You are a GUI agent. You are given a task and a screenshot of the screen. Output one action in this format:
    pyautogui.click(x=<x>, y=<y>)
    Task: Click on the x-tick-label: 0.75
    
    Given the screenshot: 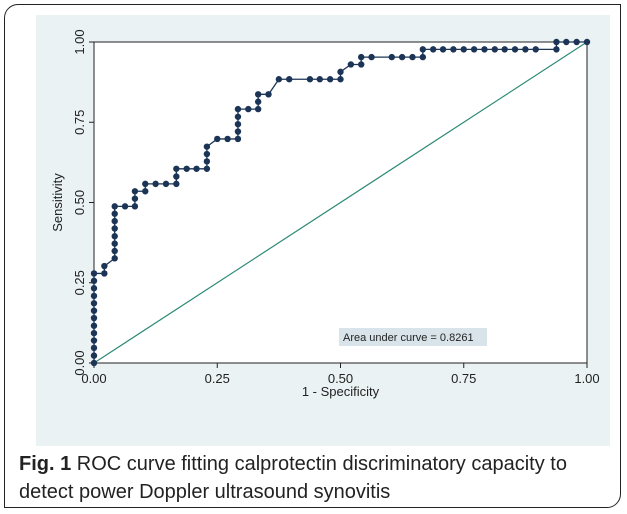 What is the action you would take?
    pyautogui.click(x=463, y=378)
    